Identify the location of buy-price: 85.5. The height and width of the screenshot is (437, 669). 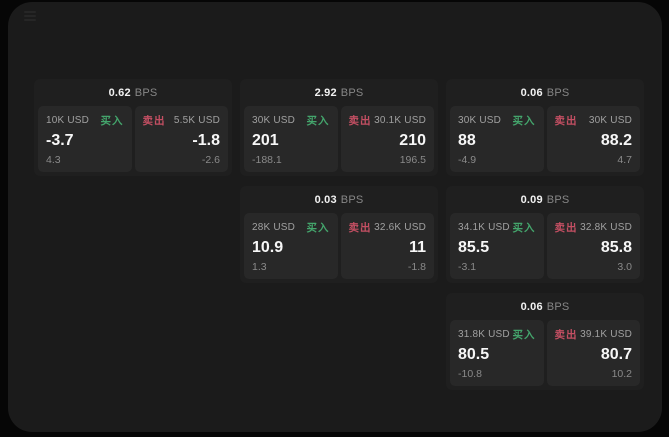
(474, 247).